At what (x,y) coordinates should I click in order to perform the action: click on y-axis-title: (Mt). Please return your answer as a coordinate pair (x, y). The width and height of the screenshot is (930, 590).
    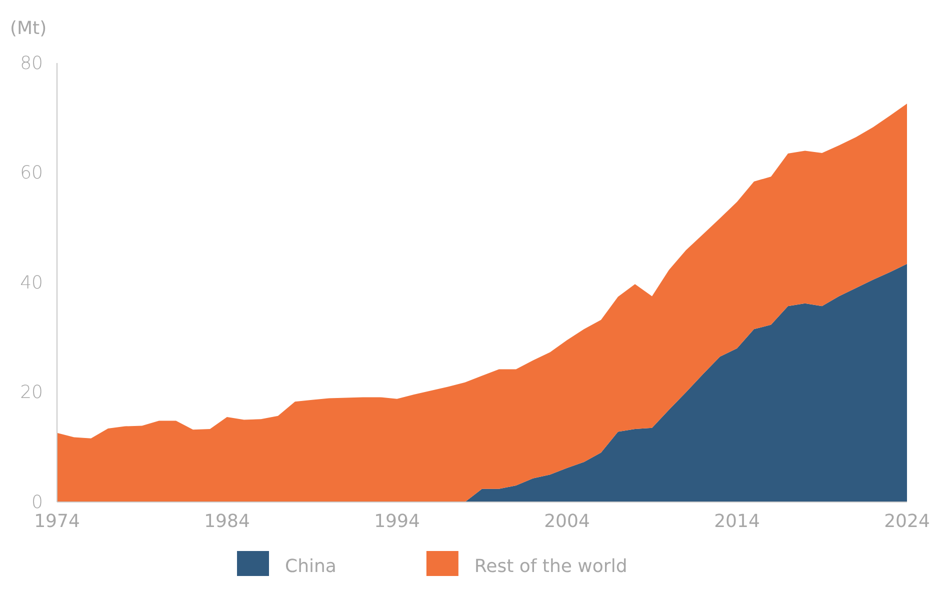
    Looking at the image, I should click on (28, 28).